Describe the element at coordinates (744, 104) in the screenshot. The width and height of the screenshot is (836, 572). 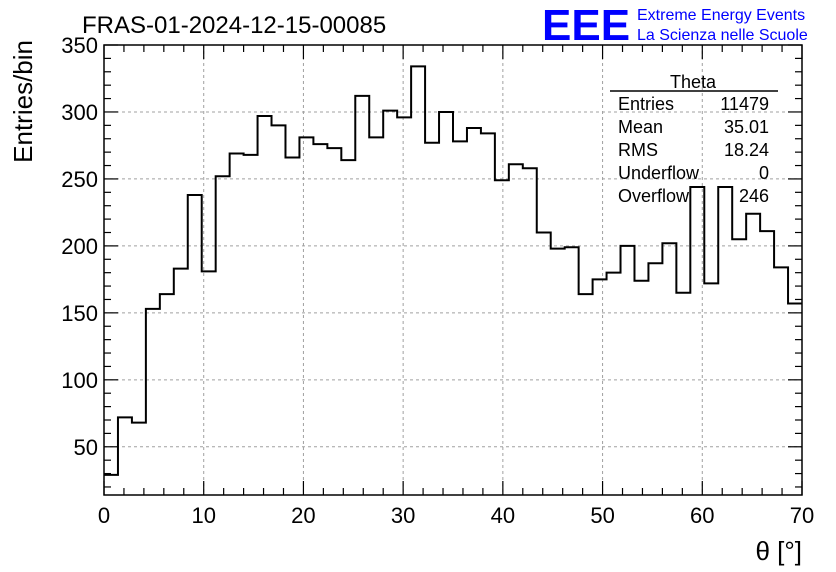
I see `stats-row-value: 11479` at that location.